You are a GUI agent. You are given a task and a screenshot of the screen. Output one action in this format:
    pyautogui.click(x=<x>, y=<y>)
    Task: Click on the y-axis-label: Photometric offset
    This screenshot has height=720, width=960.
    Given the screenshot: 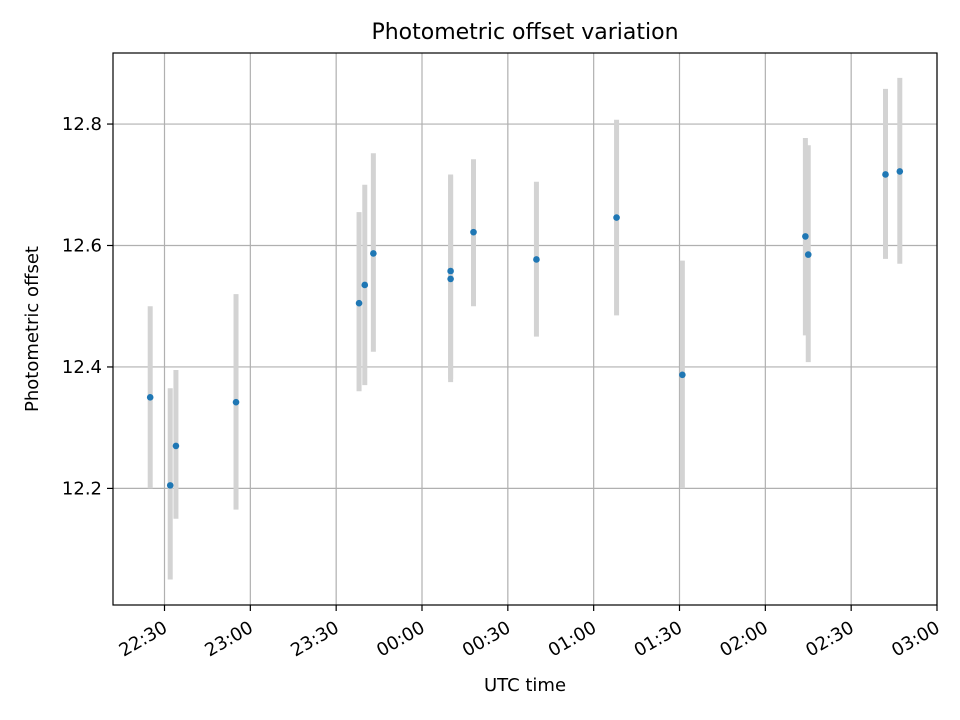 What is the action you would take?
    pyautogui.click(x=32, y=329)
    